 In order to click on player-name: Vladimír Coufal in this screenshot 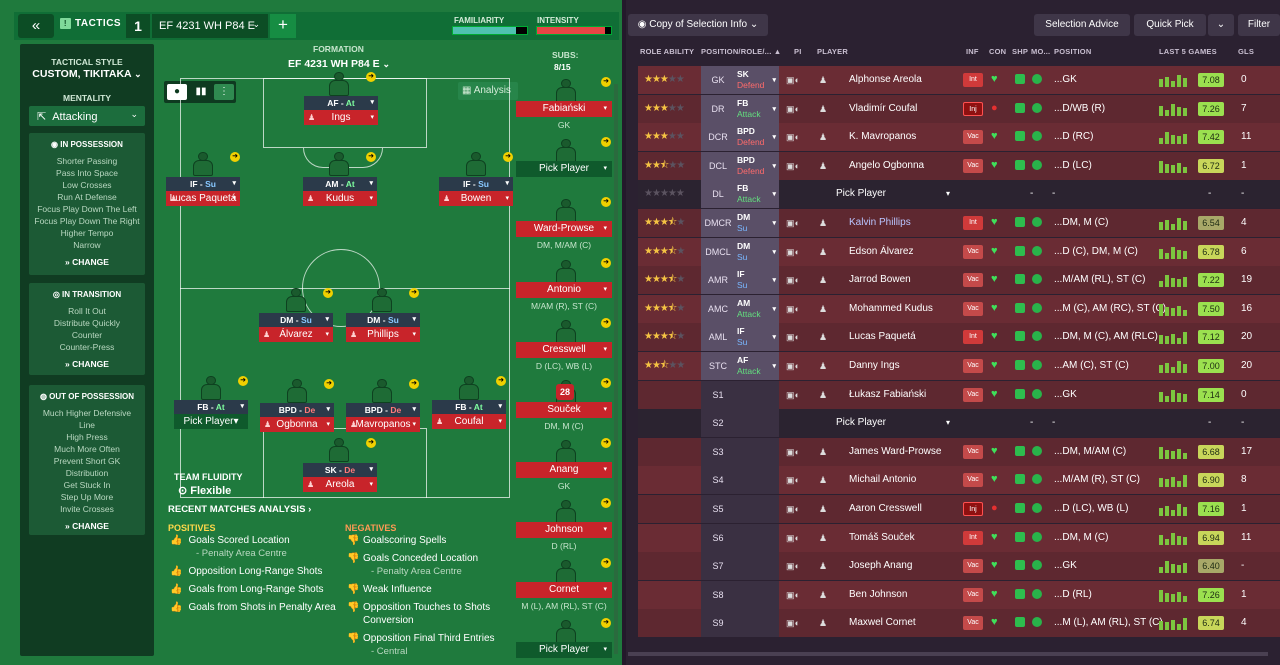, I will do `click(883, 108)`.